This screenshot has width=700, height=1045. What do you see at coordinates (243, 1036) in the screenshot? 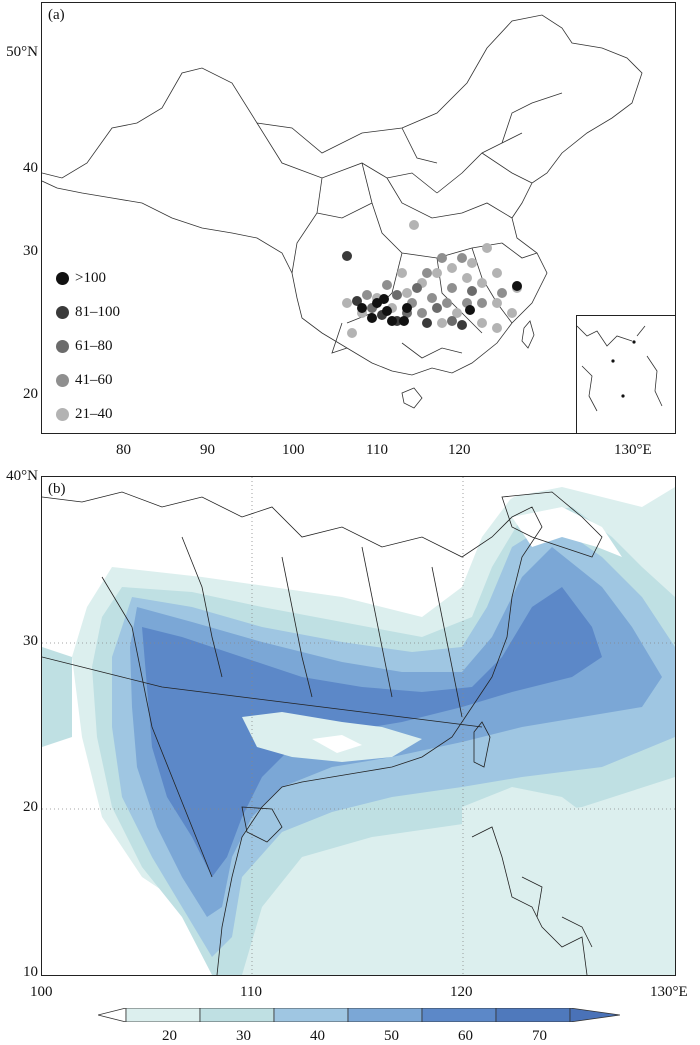
I see `colorbar-tick: 30` at bounding box center [243, 1036].